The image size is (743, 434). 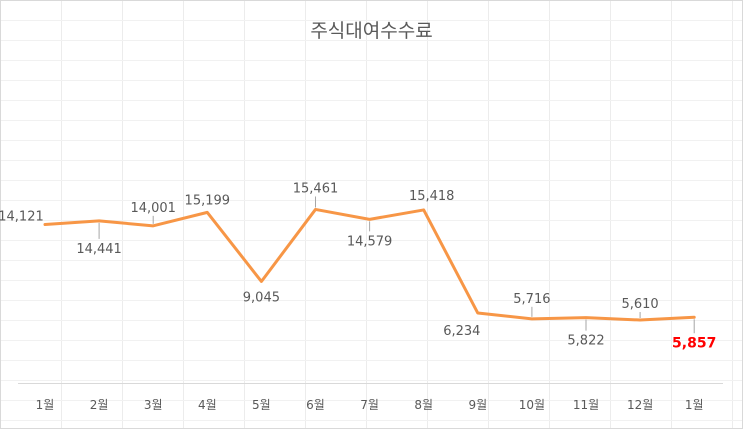 What do you see at coordinates (586, 405) in the screenshot?
I see `x-tick-label: 11월` at bounding box center [586, 405].